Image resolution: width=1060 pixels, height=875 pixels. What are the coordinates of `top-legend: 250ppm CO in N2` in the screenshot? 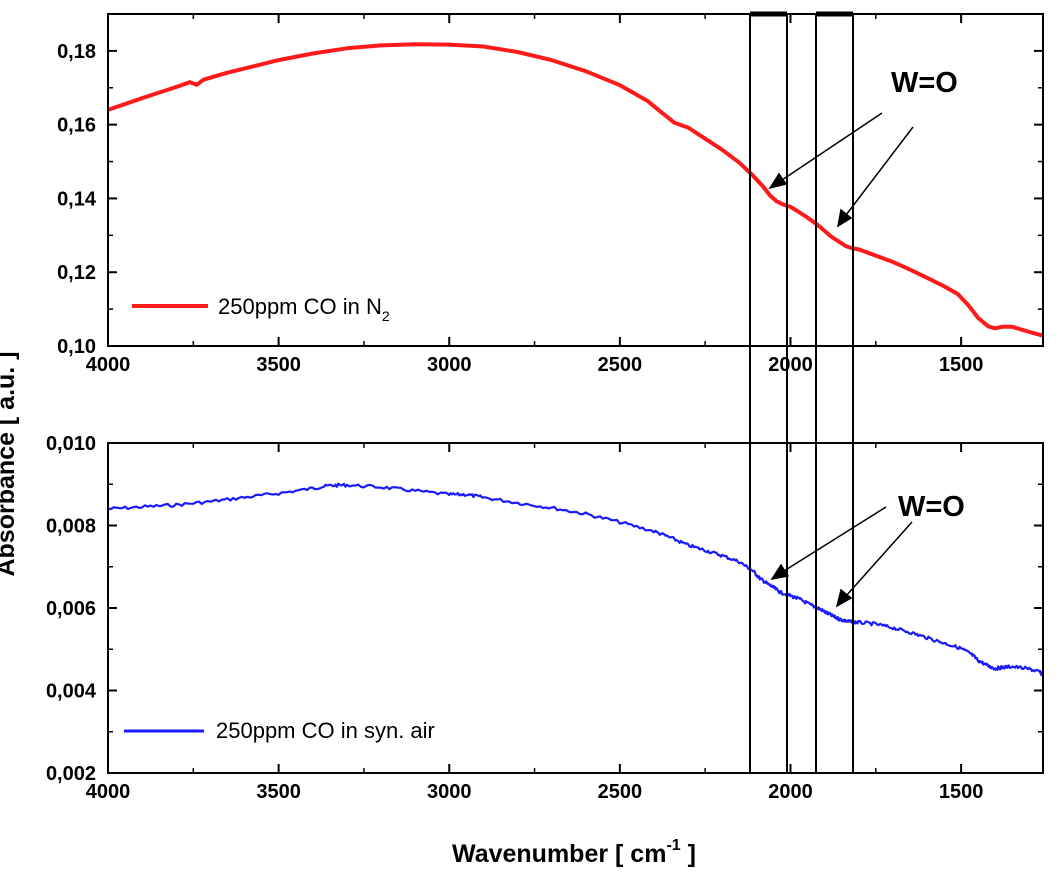 It's located at (261, 309).